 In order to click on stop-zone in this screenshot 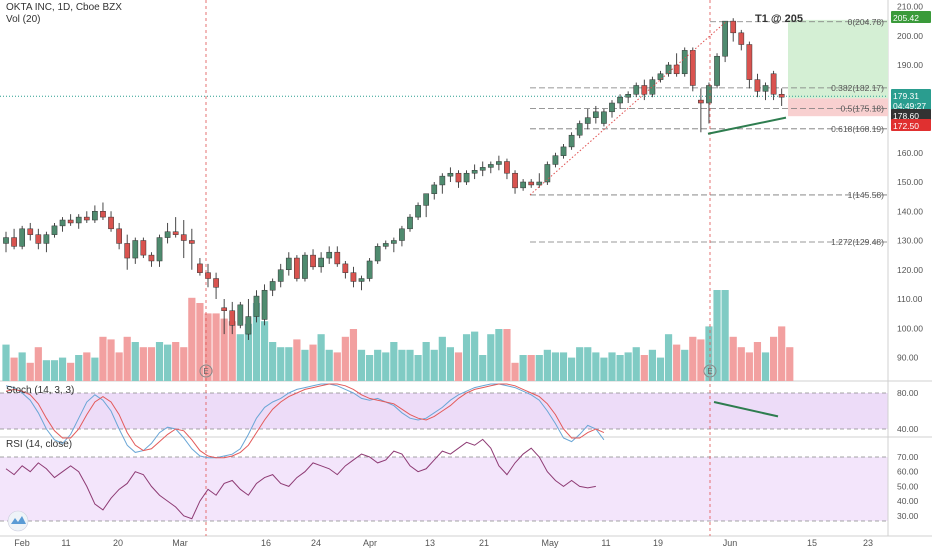, I will do `click(838, 107)`.